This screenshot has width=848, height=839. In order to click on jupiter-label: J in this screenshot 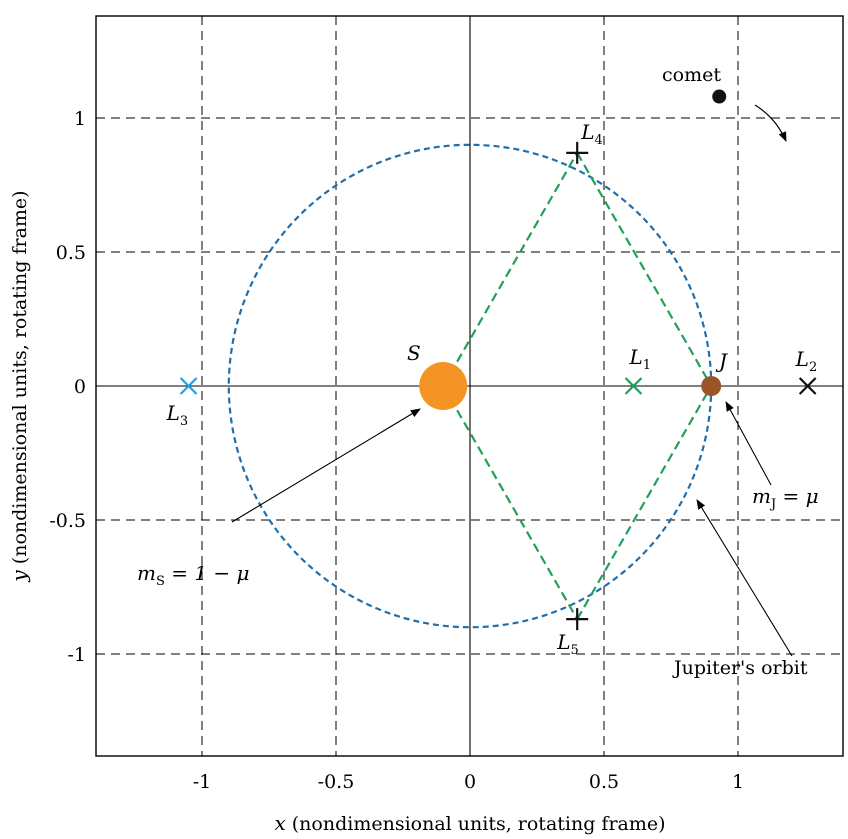, I will do `click(721, 361)`.